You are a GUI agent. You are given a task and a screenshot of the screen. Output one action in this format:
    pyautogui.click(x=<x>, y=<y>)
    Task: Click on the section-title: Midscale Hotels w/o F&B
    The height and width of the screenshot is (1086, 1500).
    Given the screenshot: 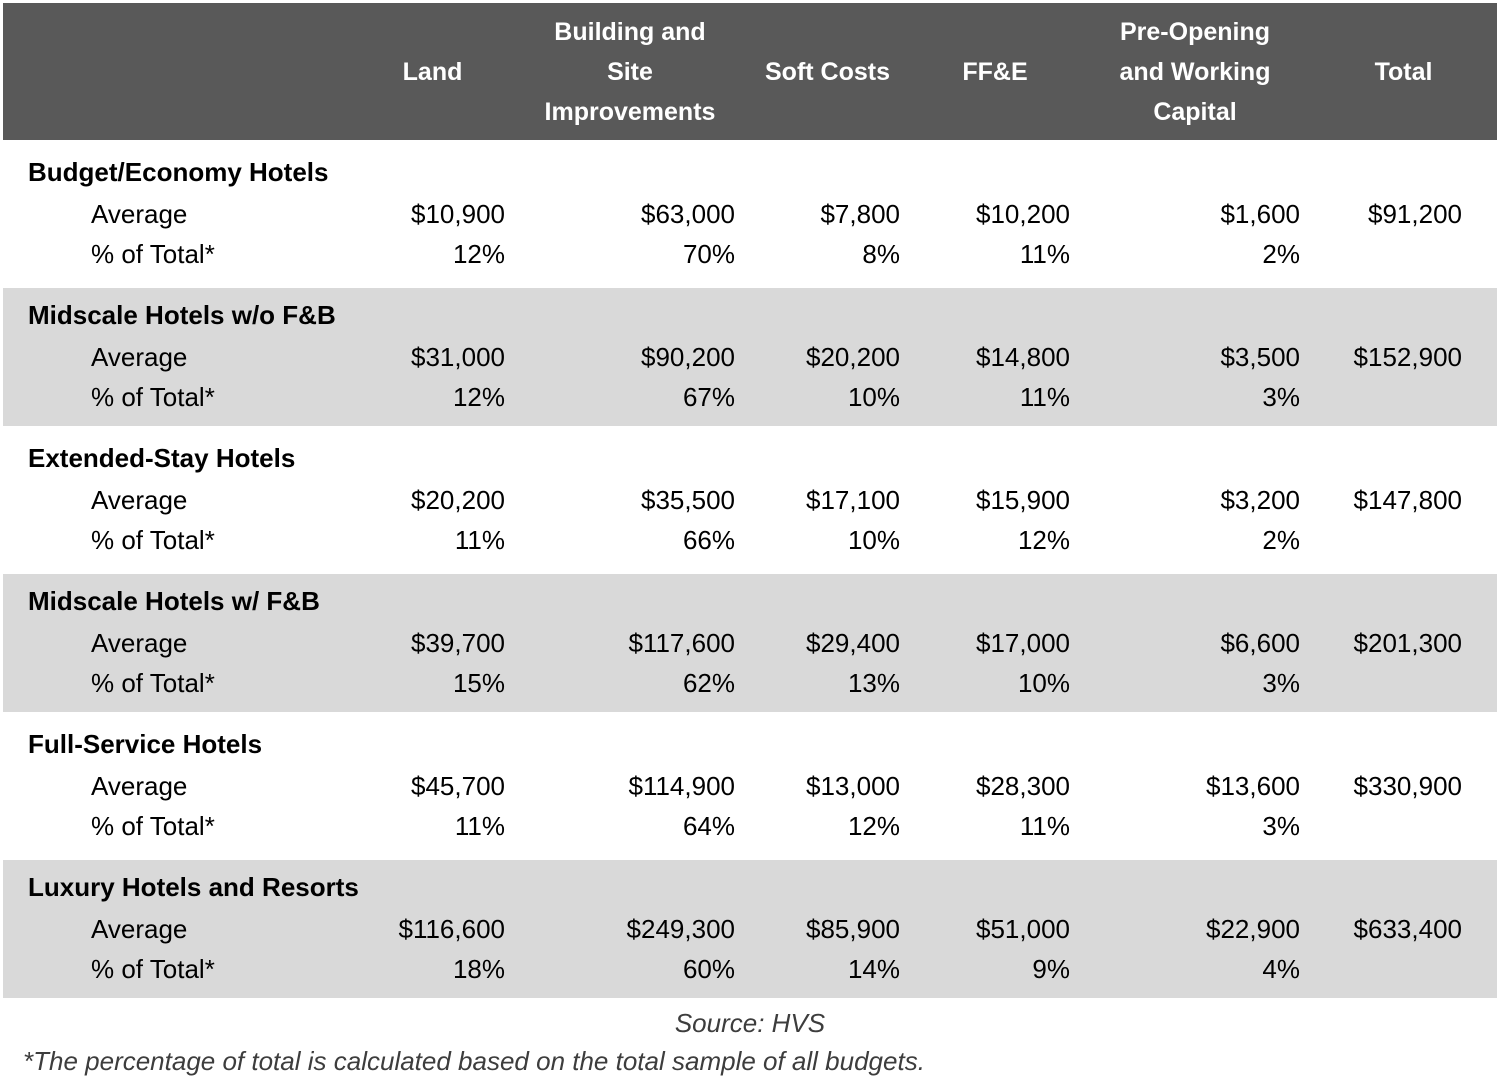 What is the action you would take?
    pyautogui.click(x=182, y=315)
    